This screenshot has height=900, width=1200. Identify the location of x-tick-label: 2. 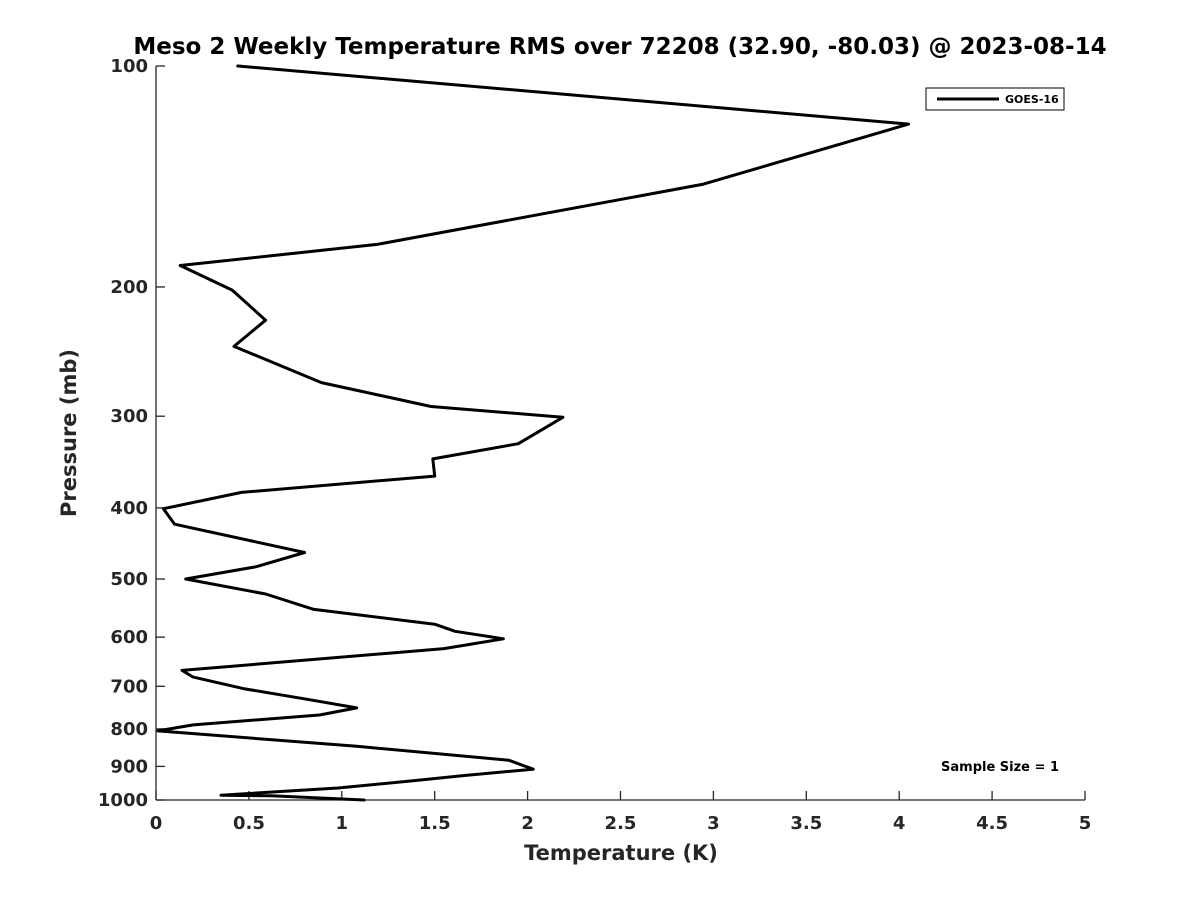
(527, 823).